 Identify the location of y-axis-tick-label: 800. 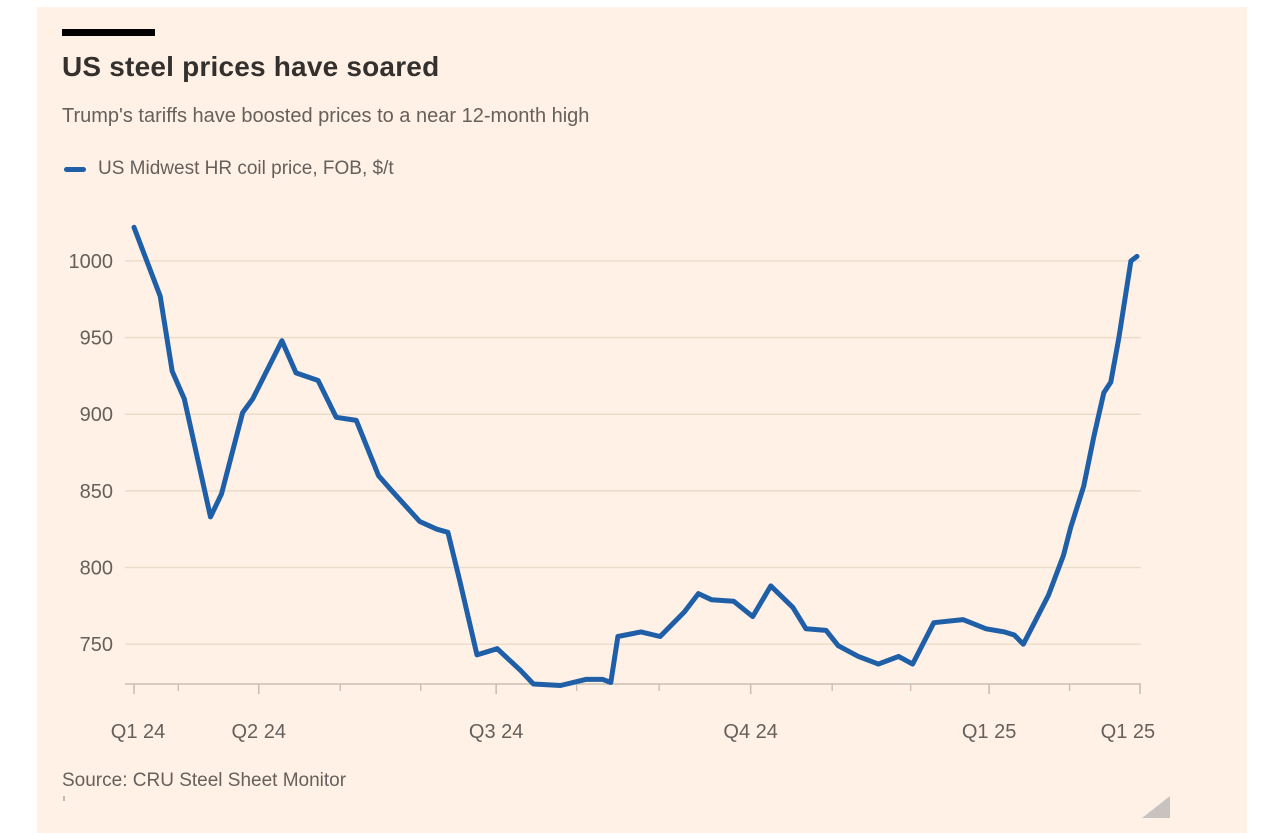
(96, 569).